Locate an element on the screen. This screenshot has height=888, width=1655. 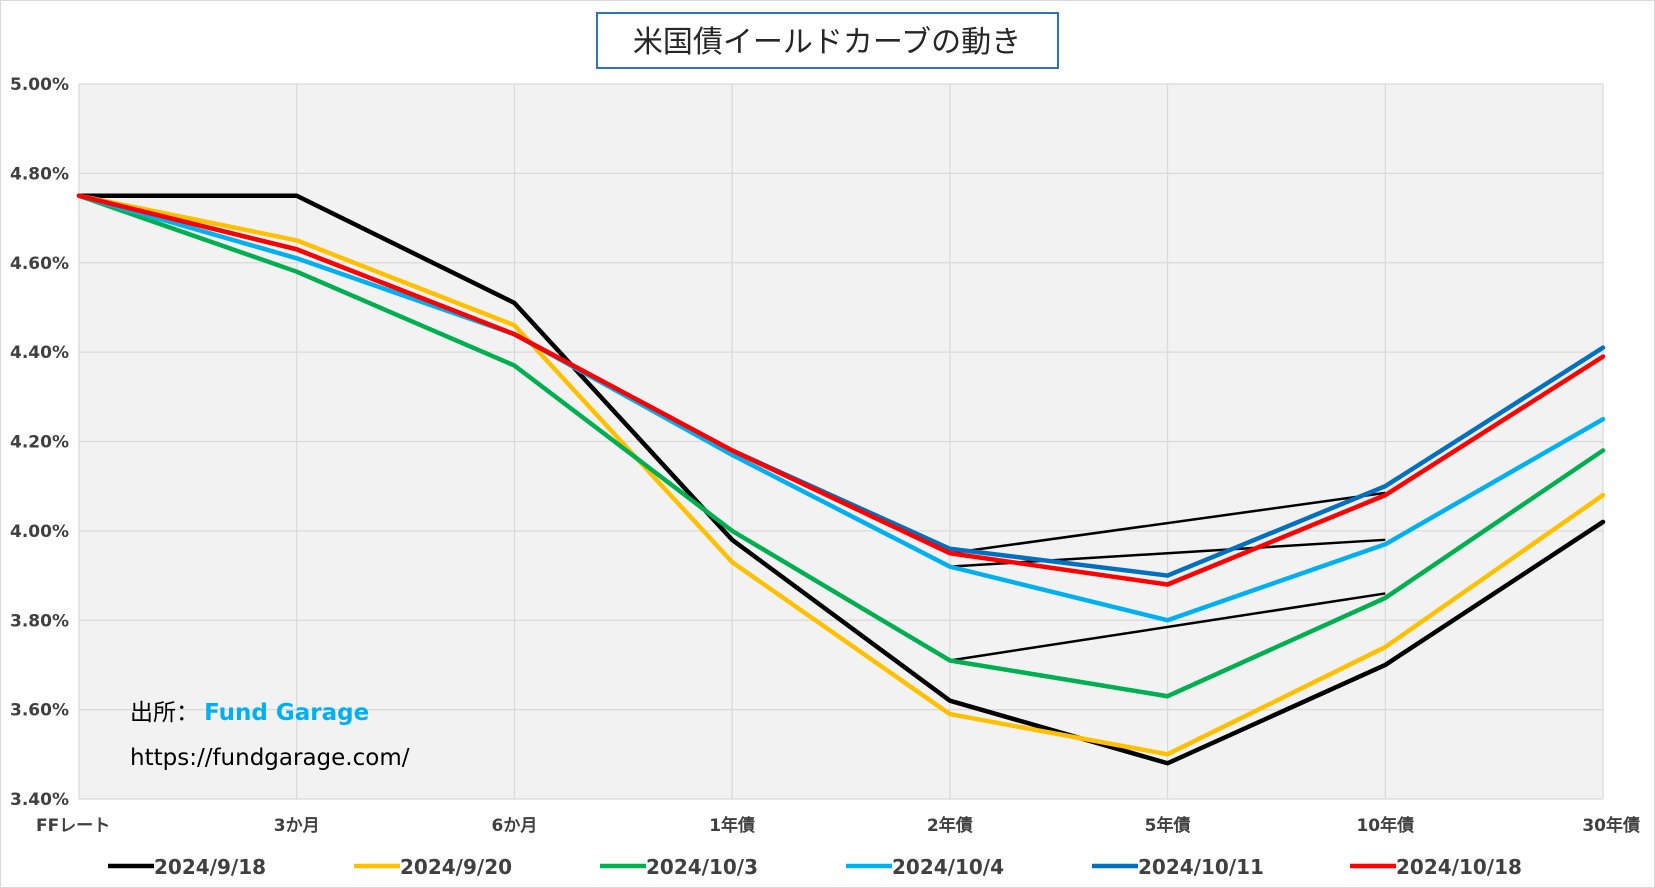
legend-item: 2024/10/11 is located at coordinates (1178, 867).